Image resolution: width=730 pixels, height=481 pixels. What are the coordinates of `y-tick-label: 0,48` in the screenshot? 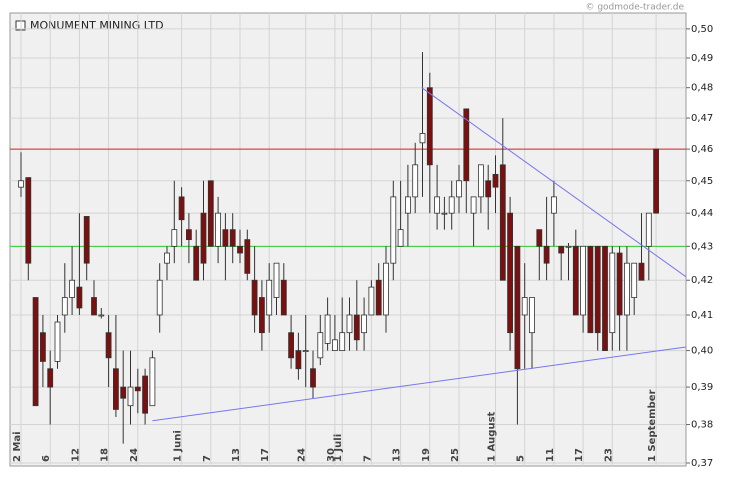 It's located at (702, 88).